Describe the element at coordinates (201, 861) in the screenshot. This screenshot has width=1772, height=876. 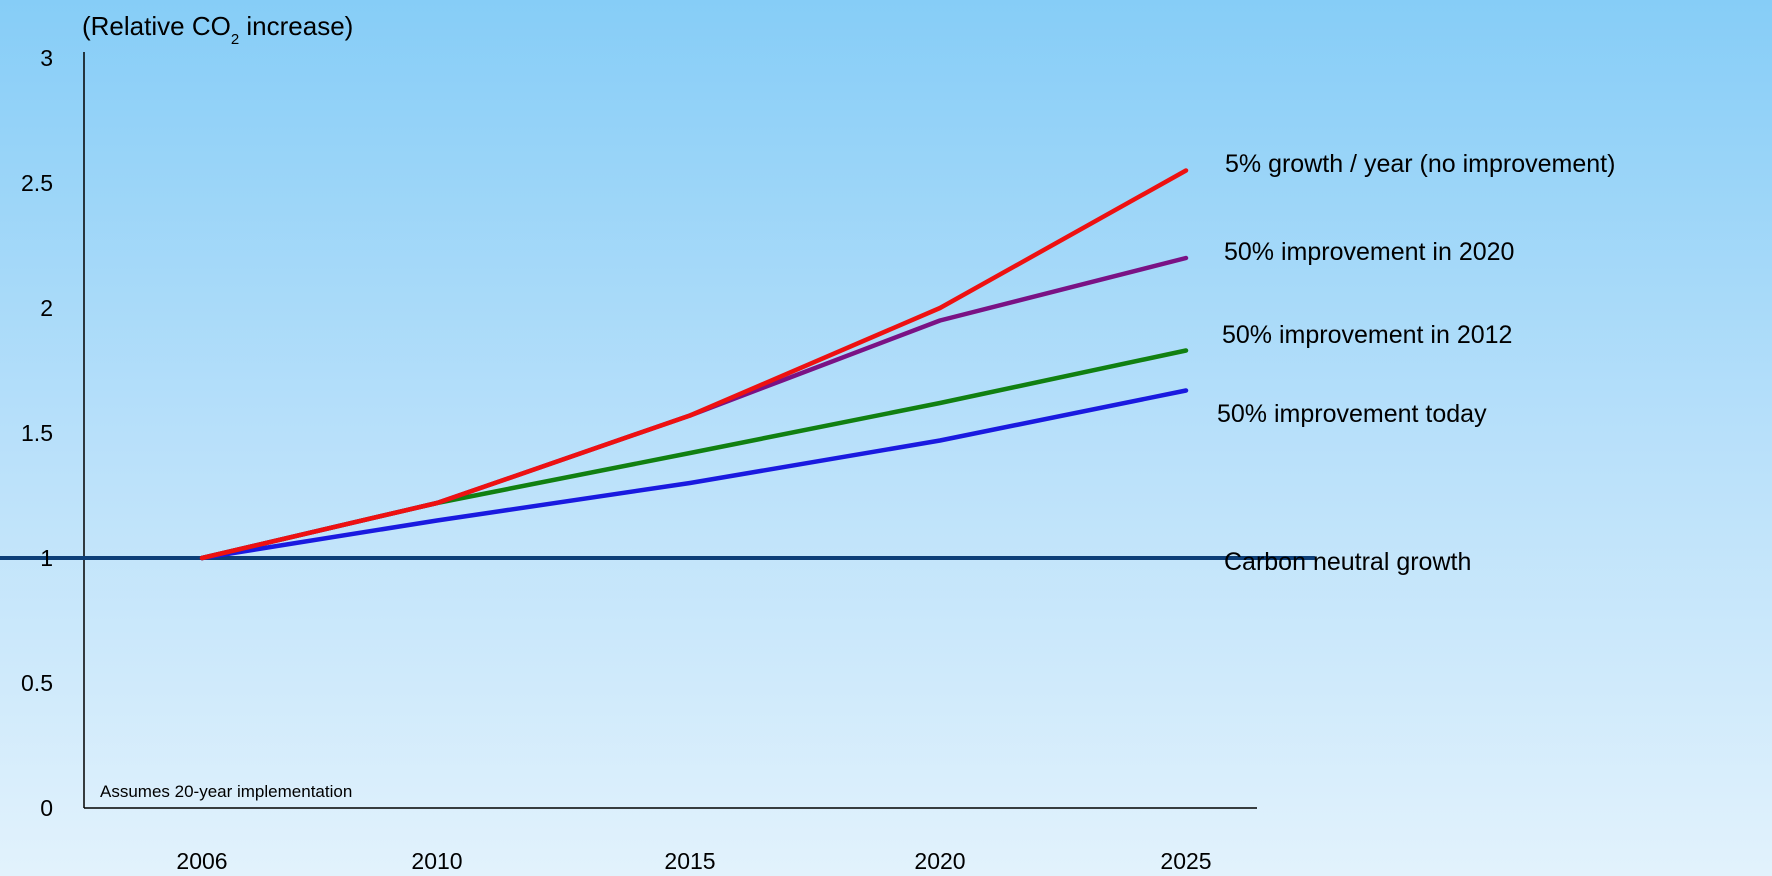
I see `x-tick-label: 2006` at that location.